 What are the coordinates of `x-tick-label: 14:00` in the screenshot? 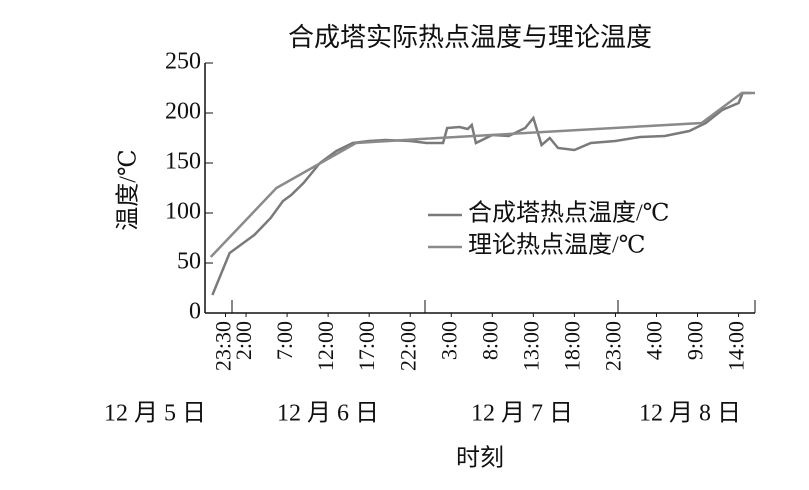 It's located at (736, 346).